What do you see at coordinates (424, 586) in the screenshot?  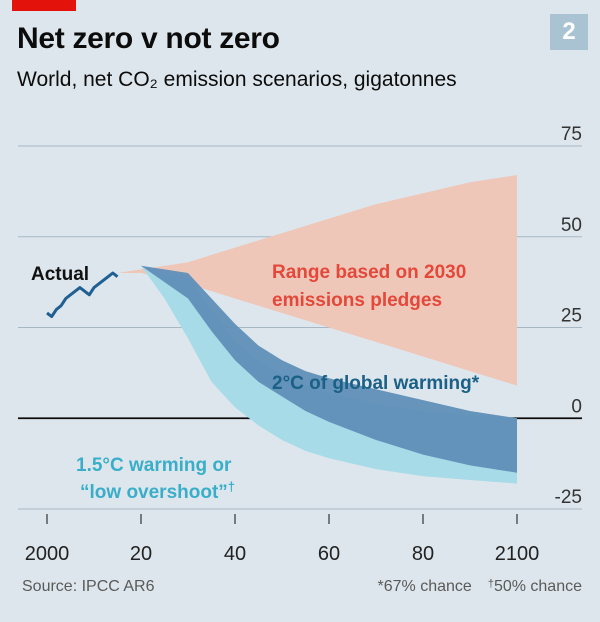 I see `footnote-2c: *67% chance` at bounding box center [424, 586].